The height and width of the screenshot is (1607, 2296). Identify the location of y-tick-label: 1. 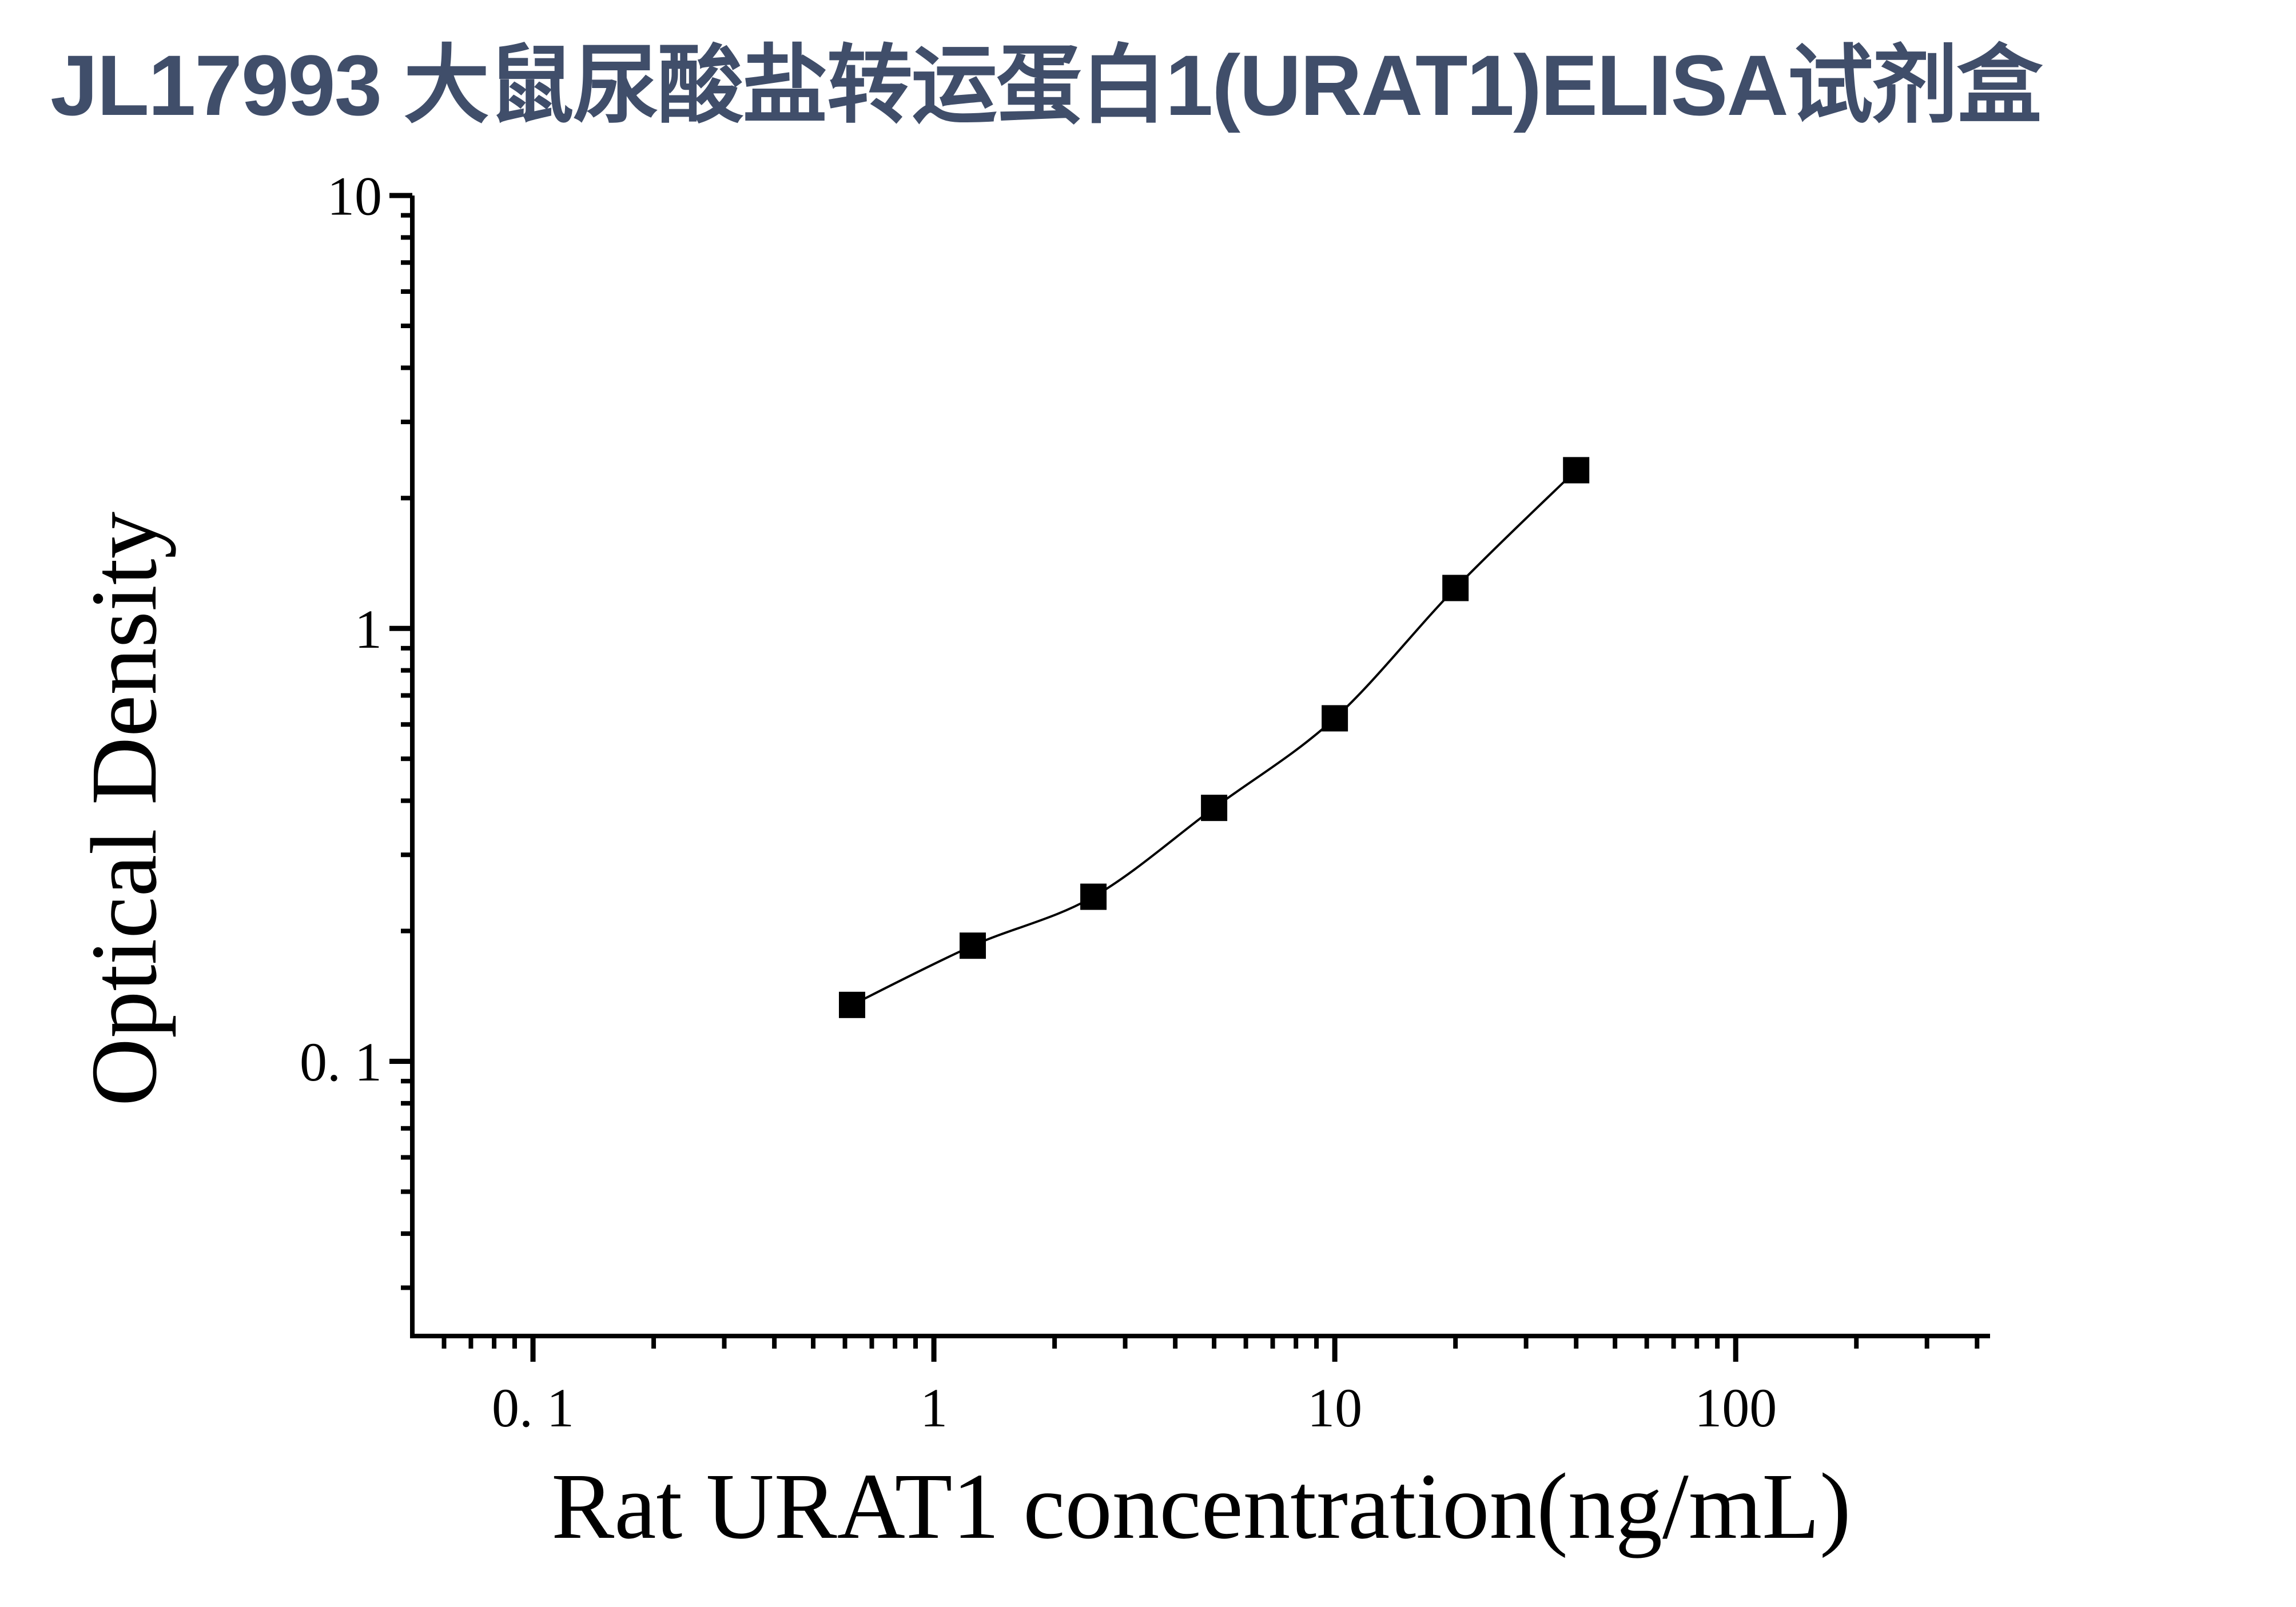
(368, 629).